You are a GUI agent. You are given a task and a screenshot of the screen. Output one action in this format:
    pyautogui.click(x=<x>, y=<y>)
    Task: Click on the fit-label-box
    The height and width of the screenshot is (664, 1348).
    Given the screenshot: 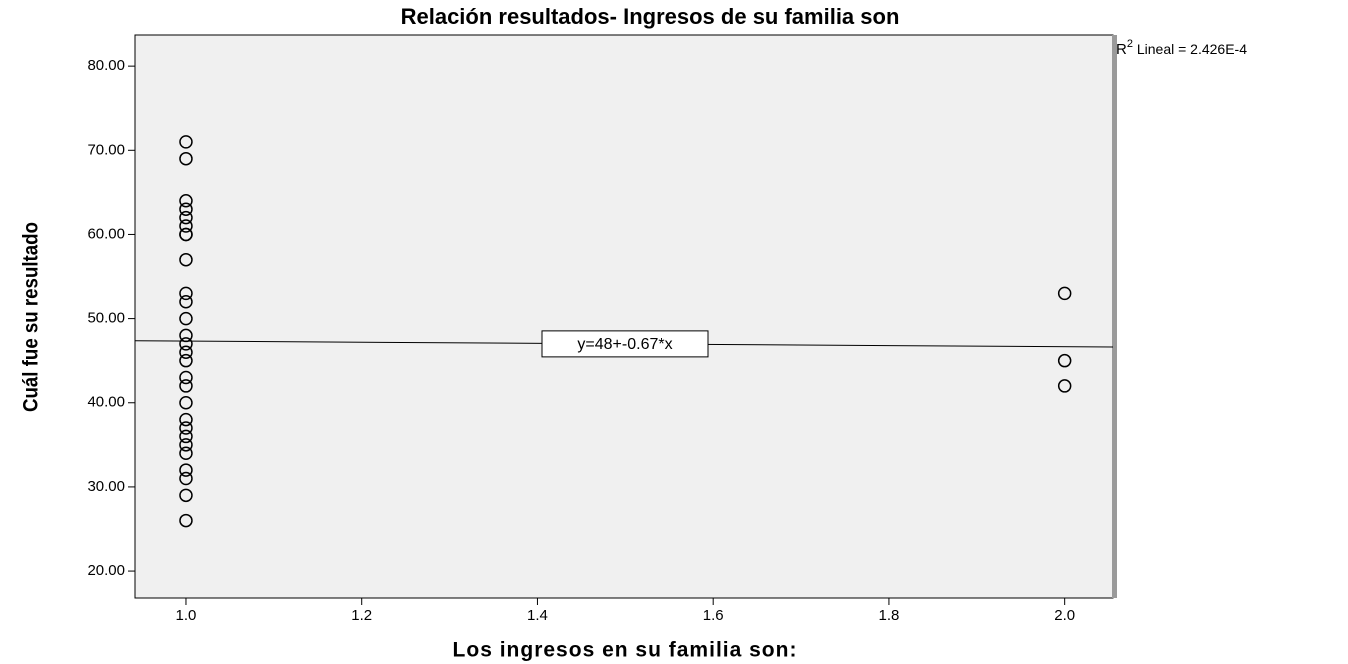 What is the action you would take?
    pyautogui.click(x=625, y=344)
    